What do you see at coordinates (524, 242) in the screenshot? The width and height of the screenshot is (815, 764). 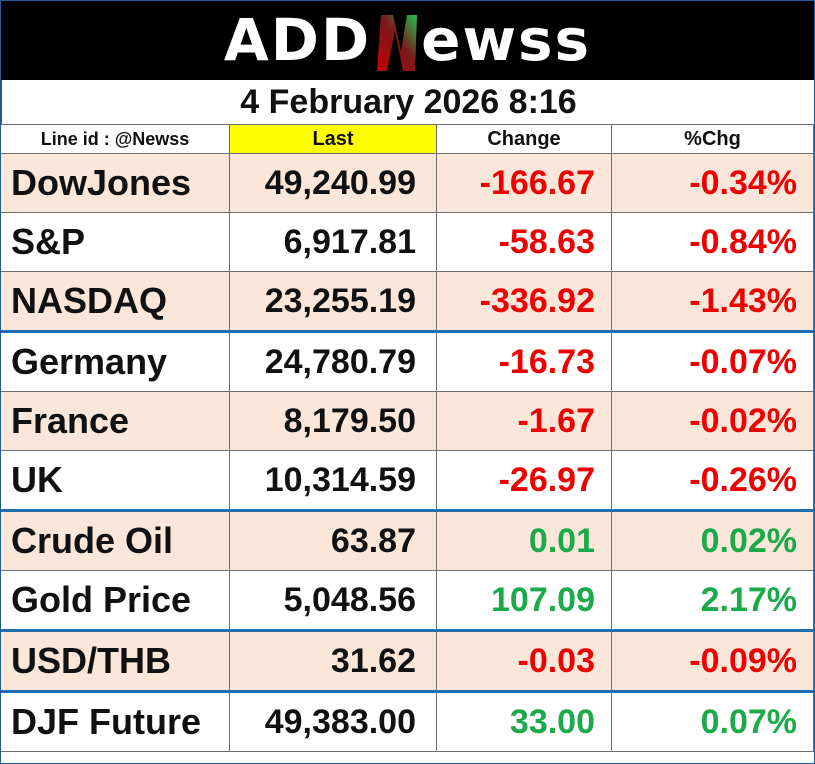 I see `row-change: -58.63` at bounding box center [524, 242].